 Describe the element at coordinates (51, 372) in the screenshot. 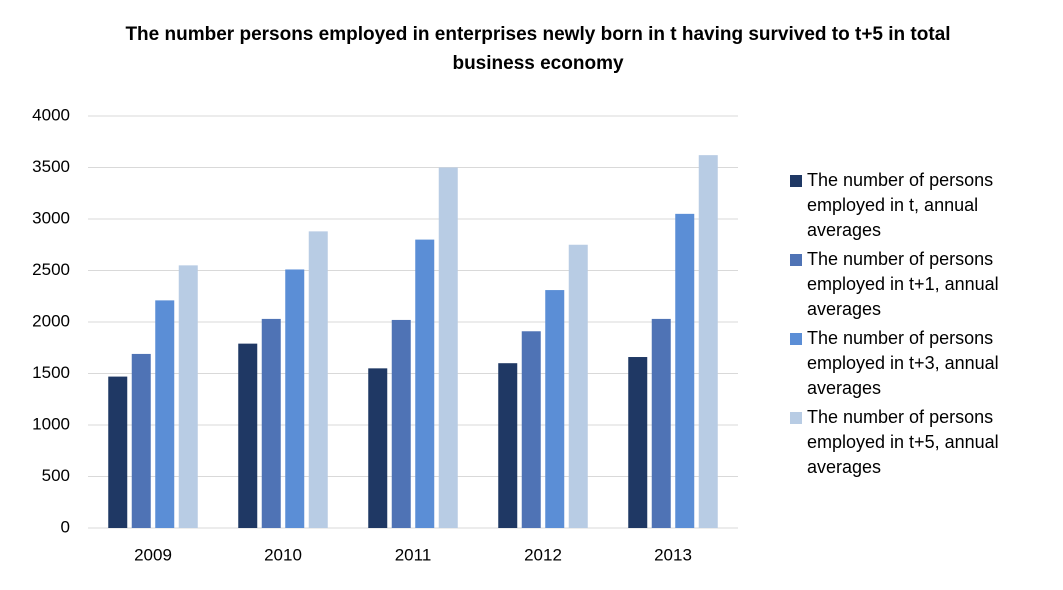

I see `y-tick-label: 1500` at that location.